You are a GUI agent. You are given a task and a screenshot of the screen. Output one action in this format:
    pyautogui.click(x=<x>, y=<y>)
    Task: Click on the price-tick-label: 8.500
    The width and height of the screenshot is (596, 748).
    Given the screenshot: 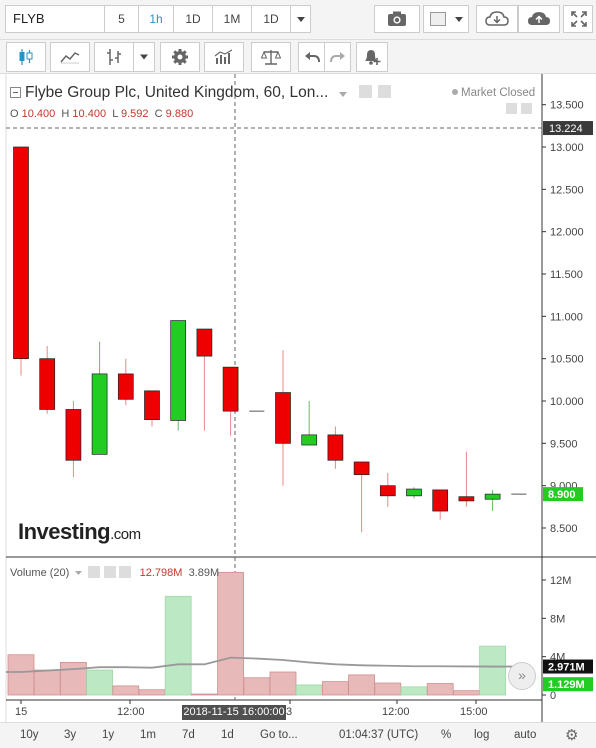 What is the action you would take?
    pyautogui.click(x=564, y=529)
    